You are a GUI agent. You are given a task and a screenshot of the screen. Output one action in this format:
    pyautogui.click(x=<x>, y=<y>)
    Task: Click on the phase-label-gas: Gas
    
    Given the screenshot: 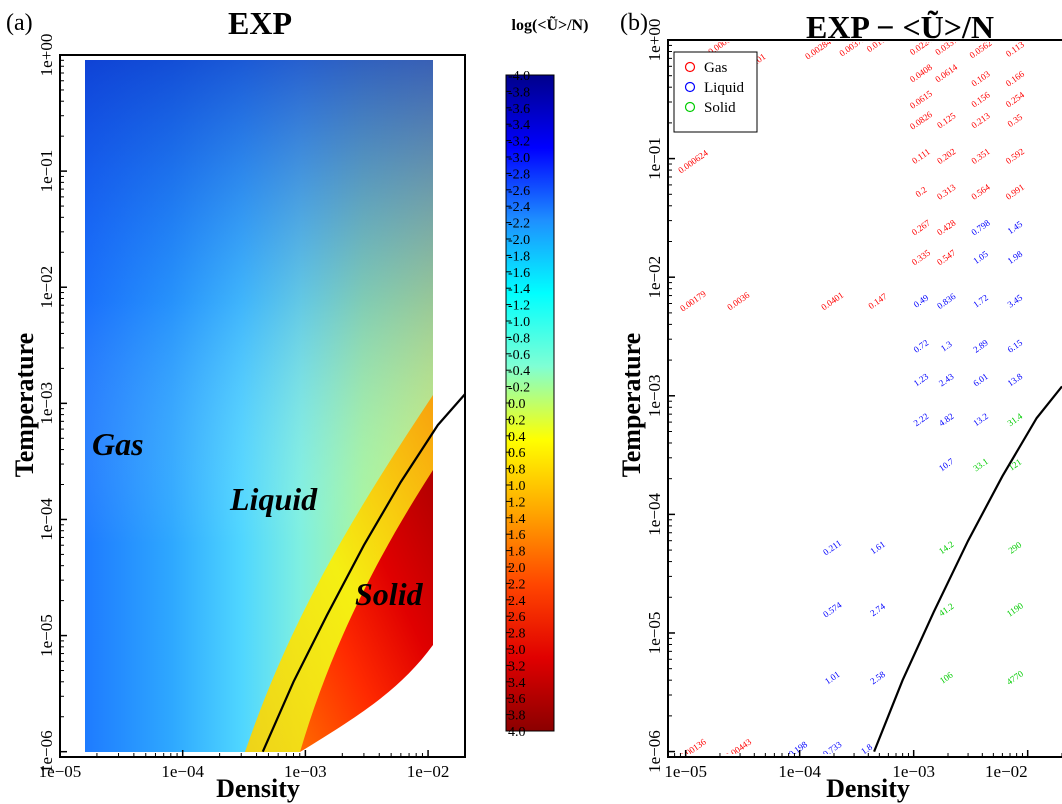 What is the action you would take?
    pyautogui.click(x=118, y=444)
    